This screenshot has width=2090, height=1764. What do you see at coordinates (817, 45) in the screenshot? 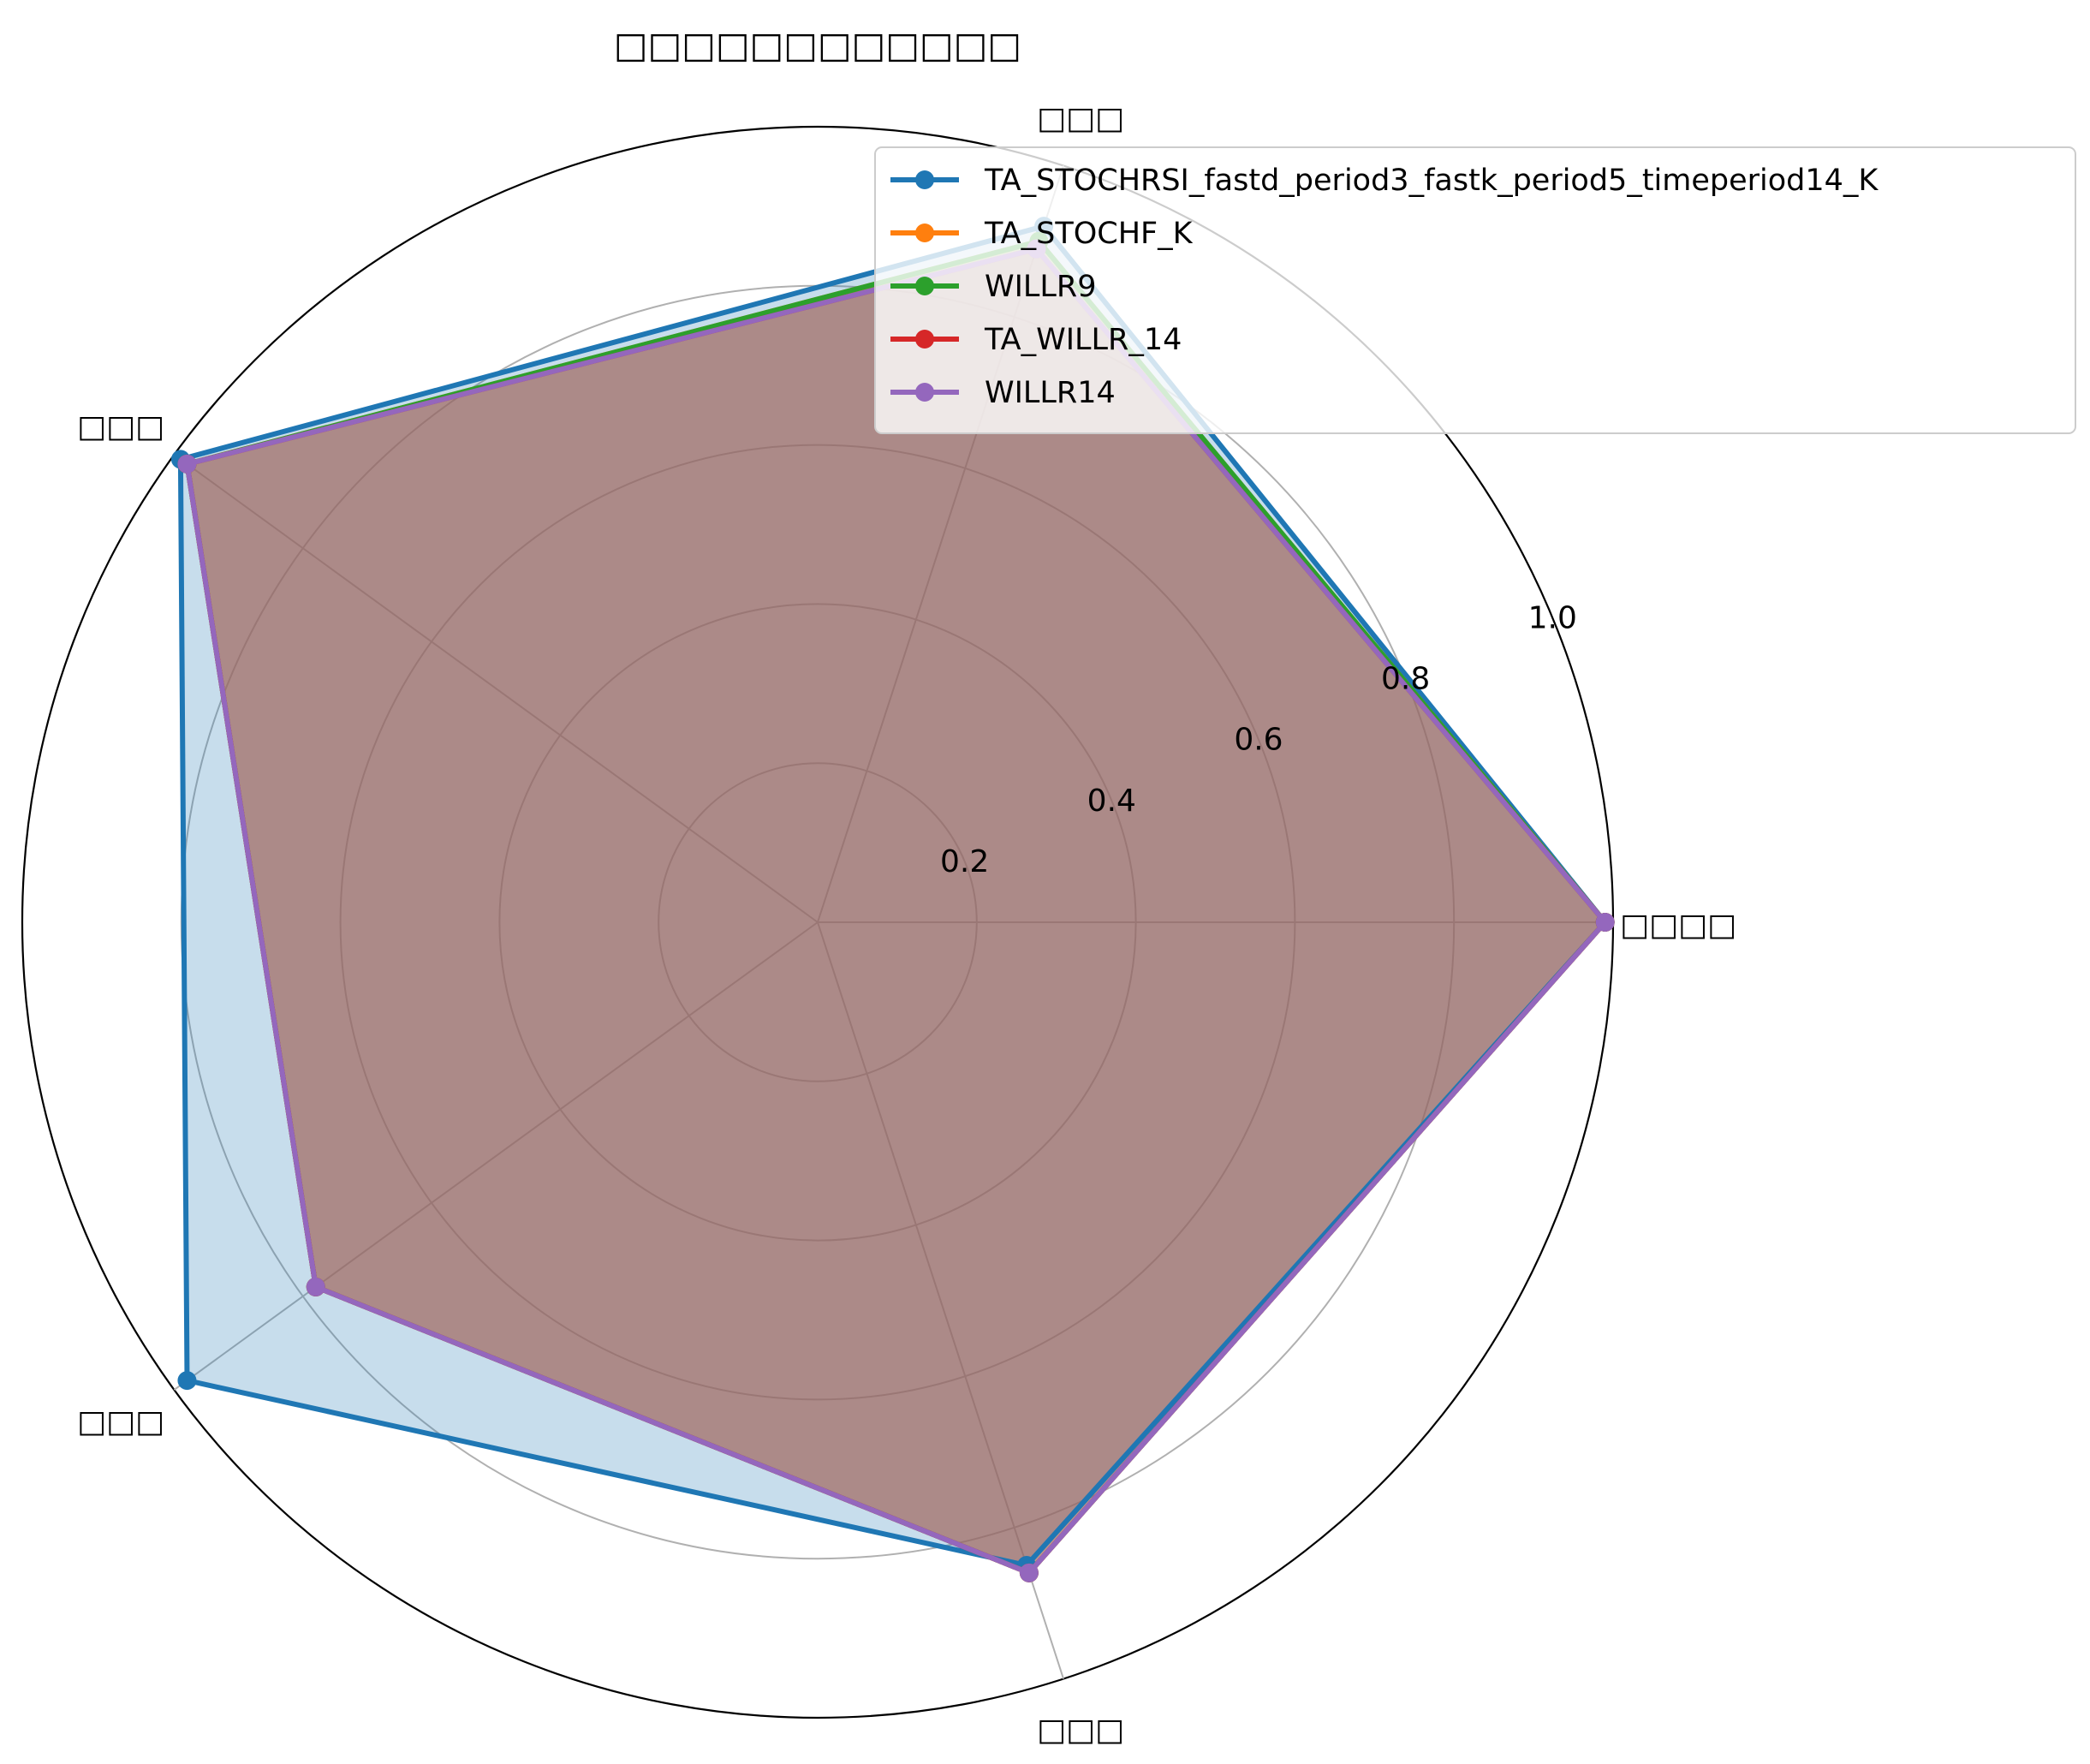
I see `chart-title: □□□□□□□□□□□□` at bounding box center [817, 45].